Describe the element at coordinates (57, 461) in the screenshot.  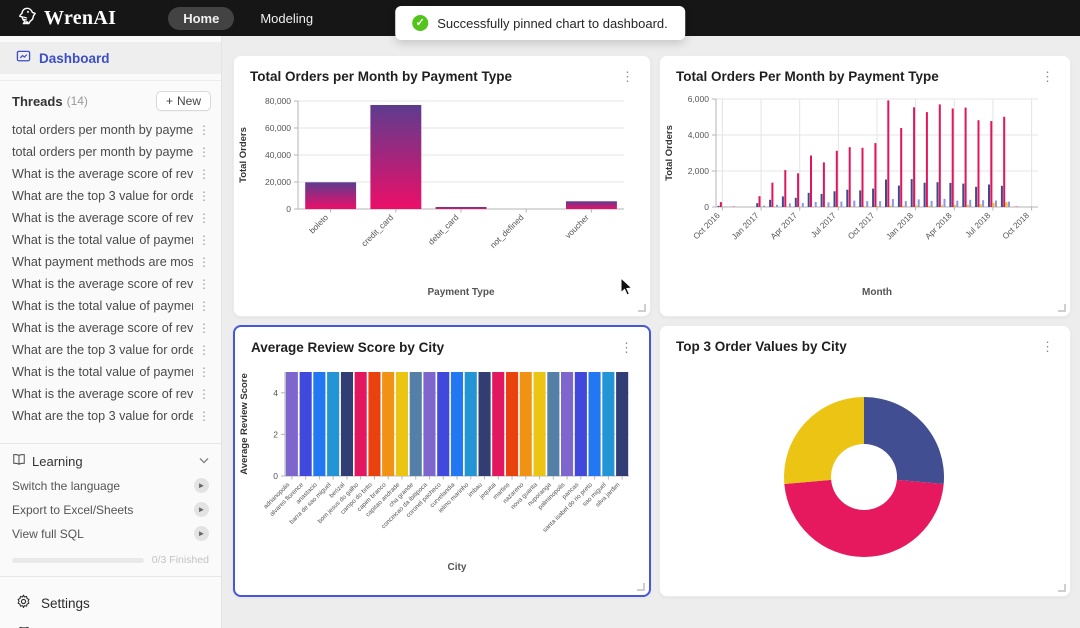
I see `learning-title: Learning` at that location.